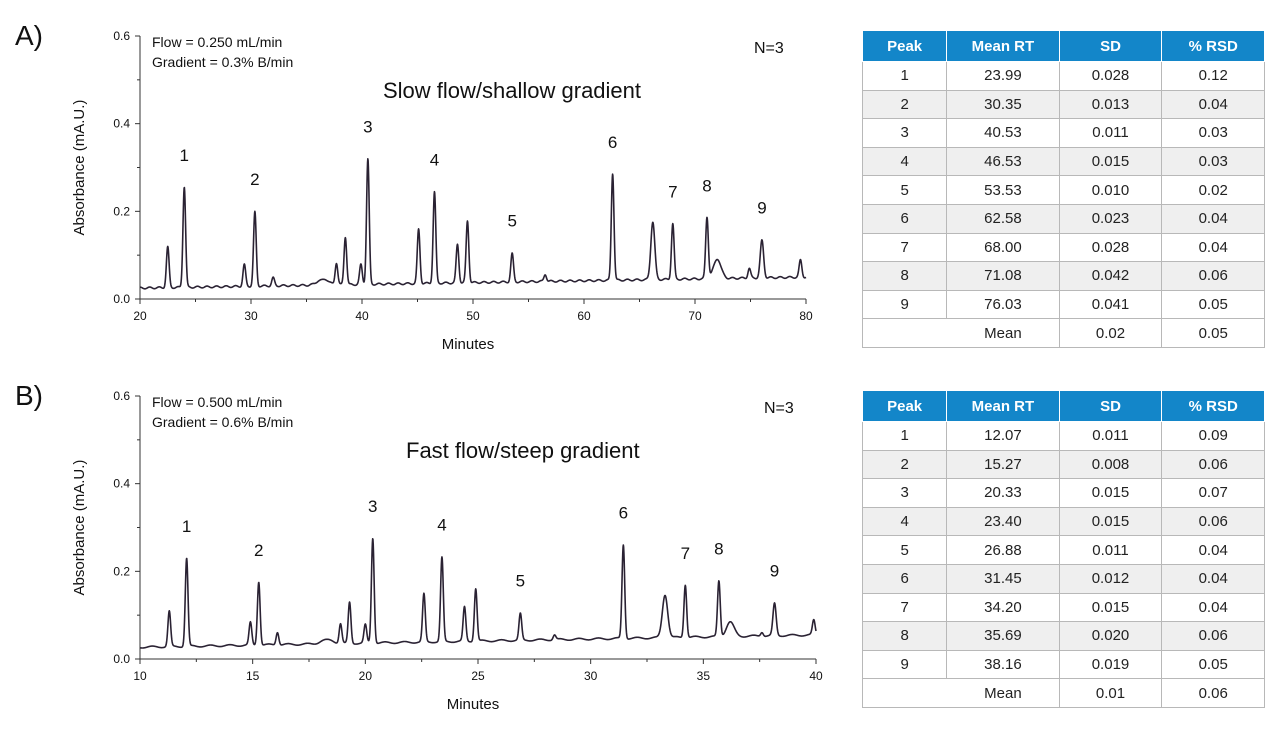 The image size is (1280, 734). What do you see at coordinates (1110, 578) in the screenshot?
I see `table-cell: 0.012` at bounding box center [1110, 578].